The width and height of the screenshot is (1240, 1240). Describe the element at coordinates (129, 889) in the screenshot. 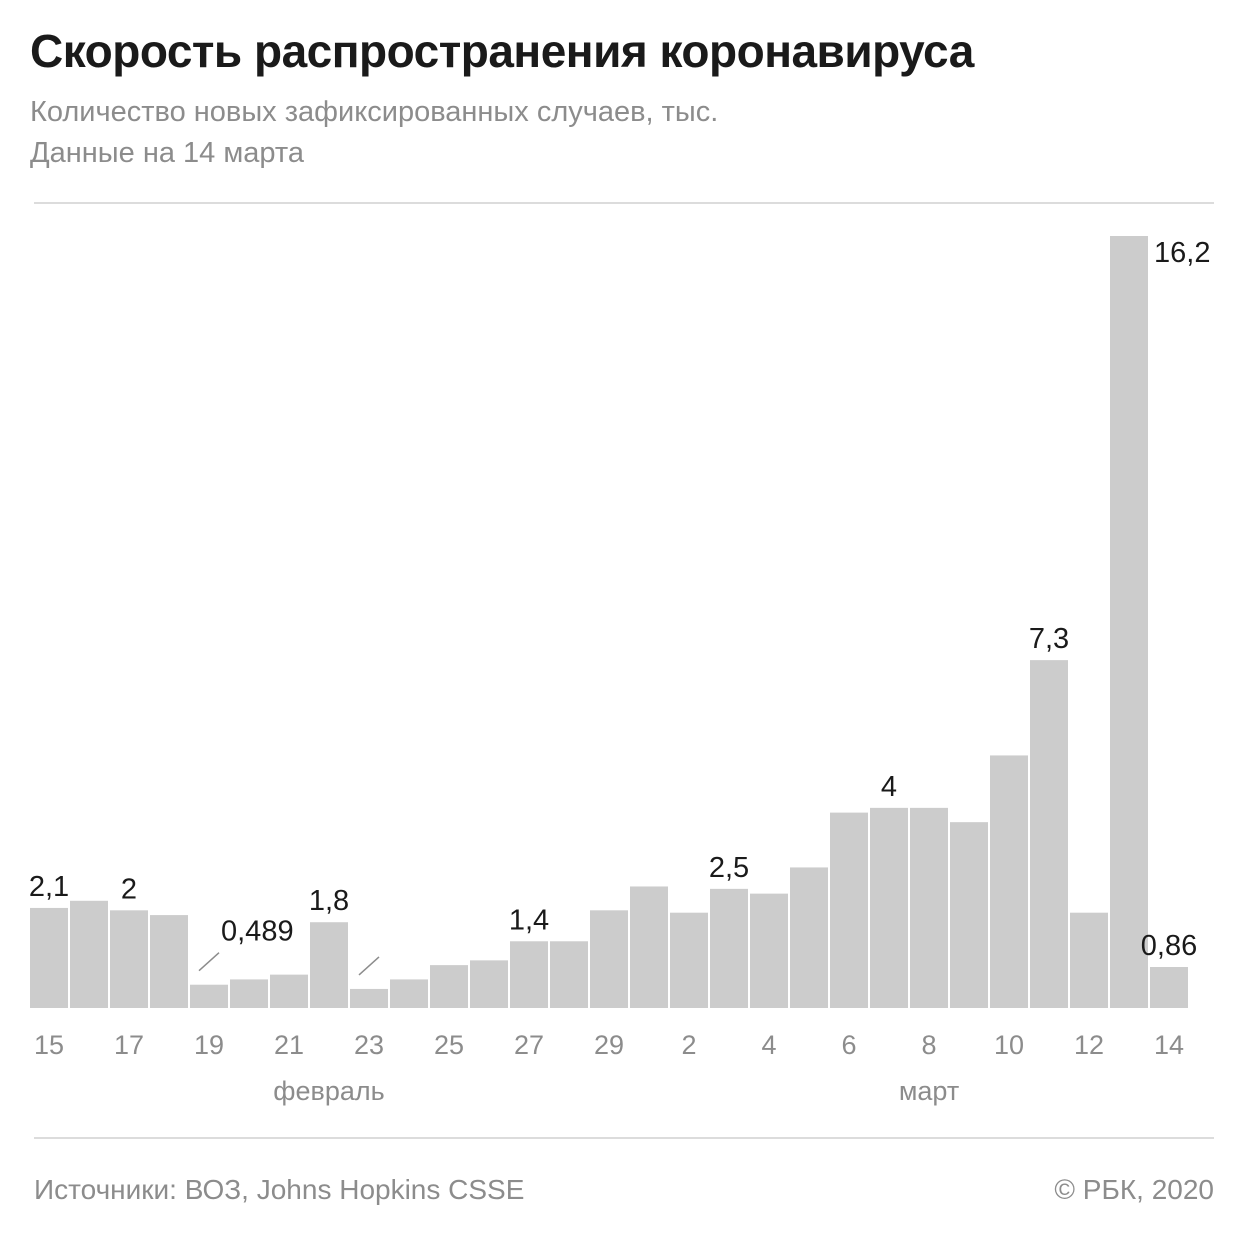

I see `data-label: 2` at that location.